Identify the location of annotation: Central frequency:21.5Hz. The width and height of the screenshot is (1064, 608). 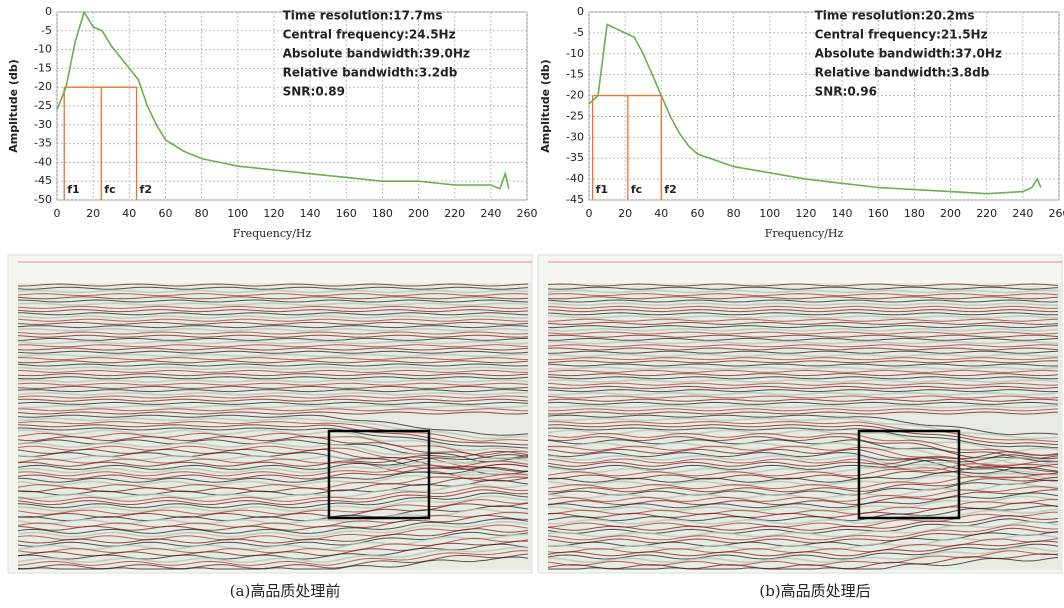
(901, 35).